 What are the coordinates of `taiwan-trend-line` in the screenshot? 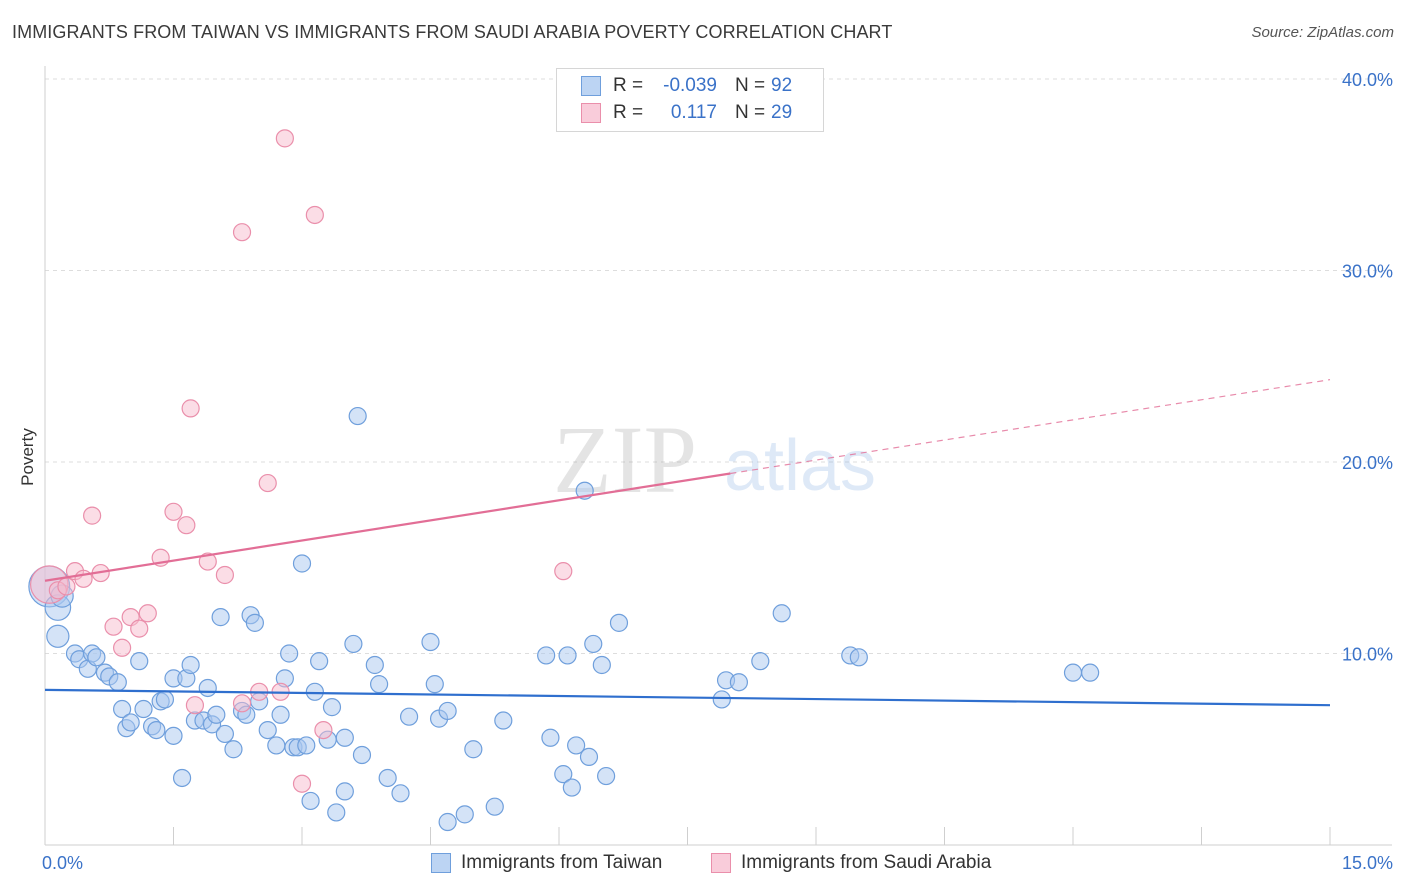 It's located at (687, 697).